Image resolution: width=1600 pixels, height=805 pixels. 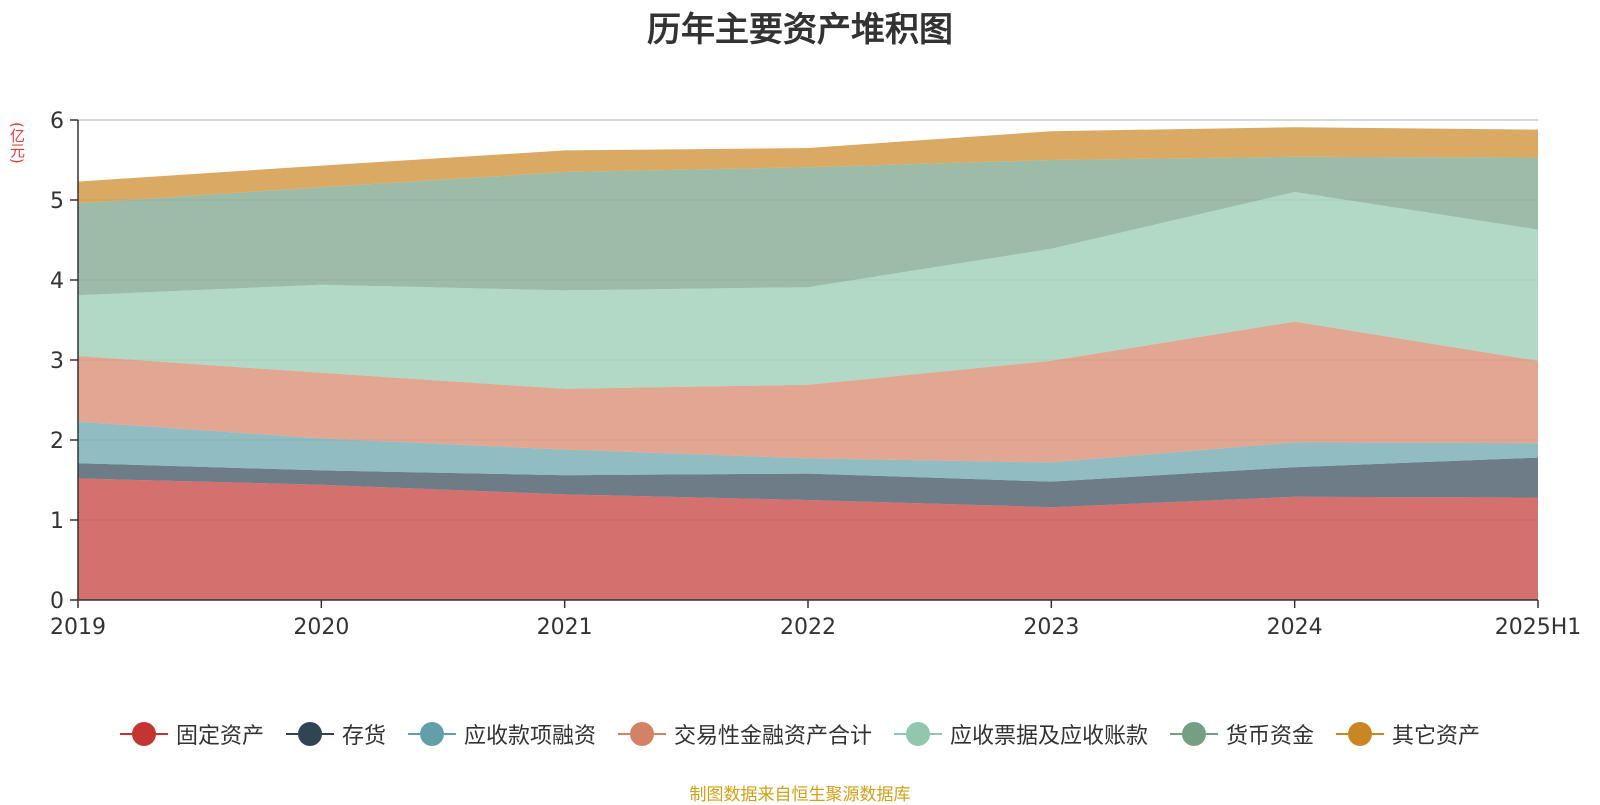 I want to click on source-note: 制图数据来自恒生聚源数据库, so click(x=800, y=795).